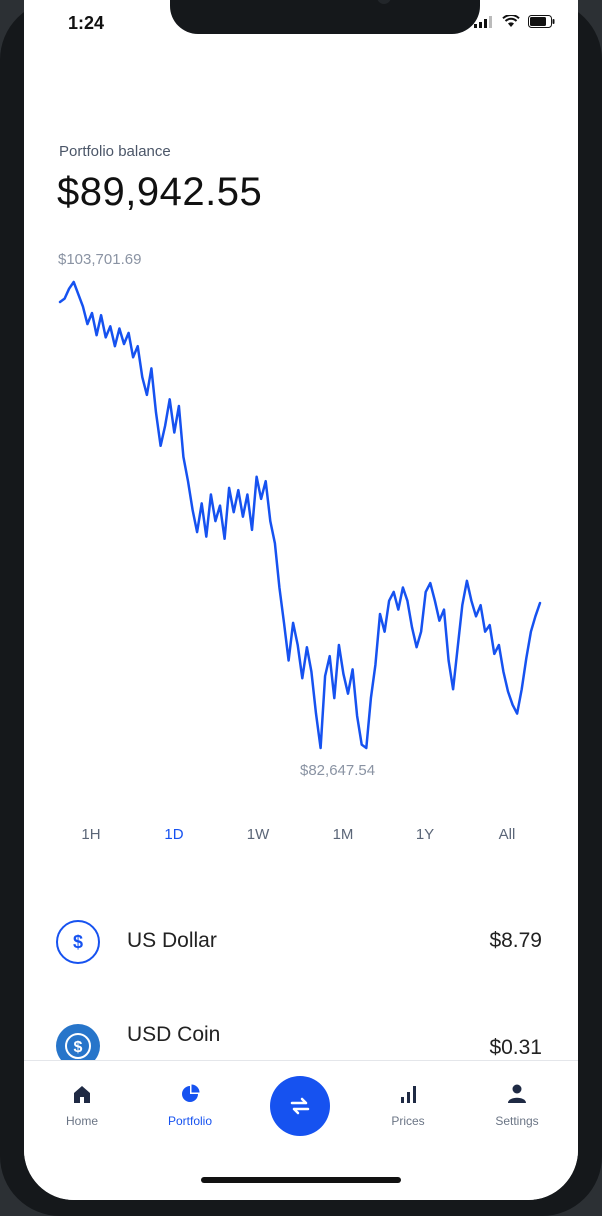 The width and height of the screenshot is (602, 1216). What do you see at coordinates (82, 1105) in the screenshot?
I see `tab-home: Home` at bounding box center [82, 1105].